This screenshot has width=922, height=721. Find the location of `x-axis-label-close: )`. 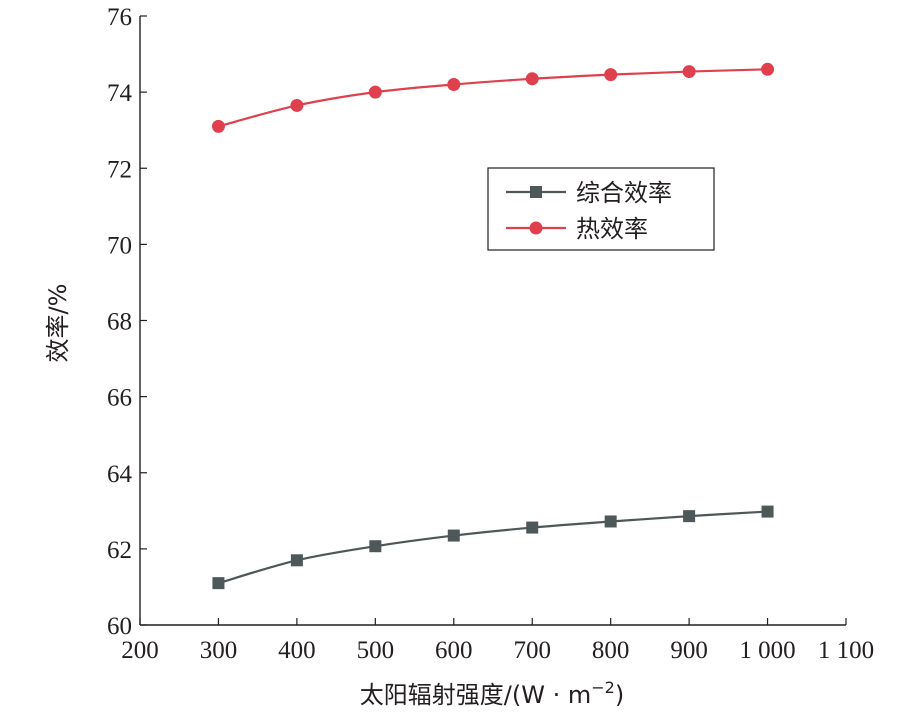

x-axis-label-close: ) is located at coordinates (619, 695).